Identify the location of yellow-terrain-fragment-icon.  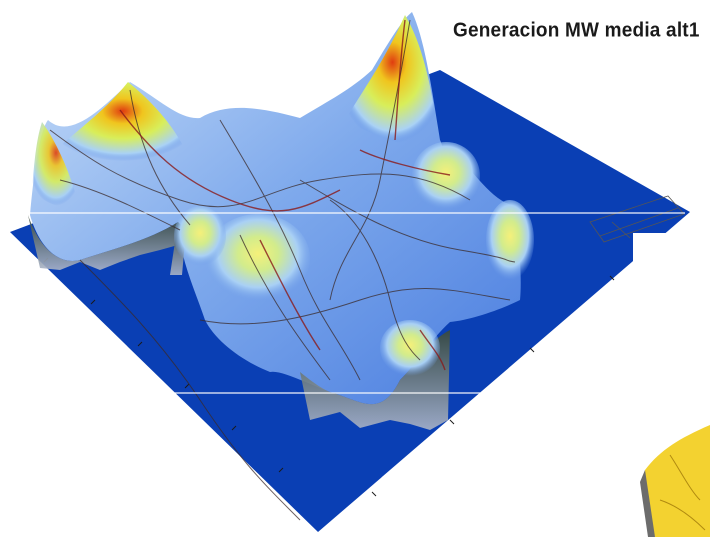
(675, 481).